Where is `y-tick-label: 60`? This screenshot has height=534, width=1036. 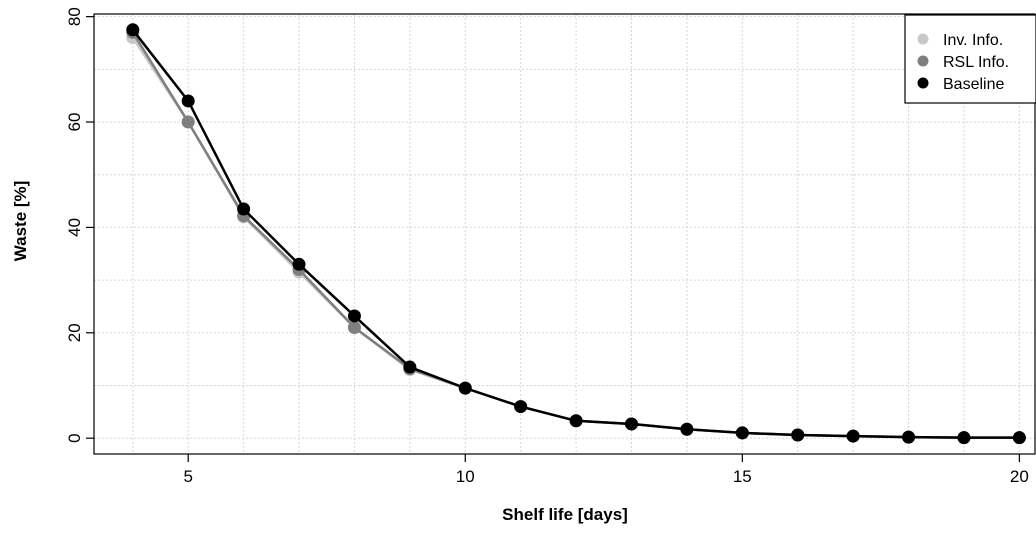 y-tick-label: 60 is located at coordinates (74, 122).